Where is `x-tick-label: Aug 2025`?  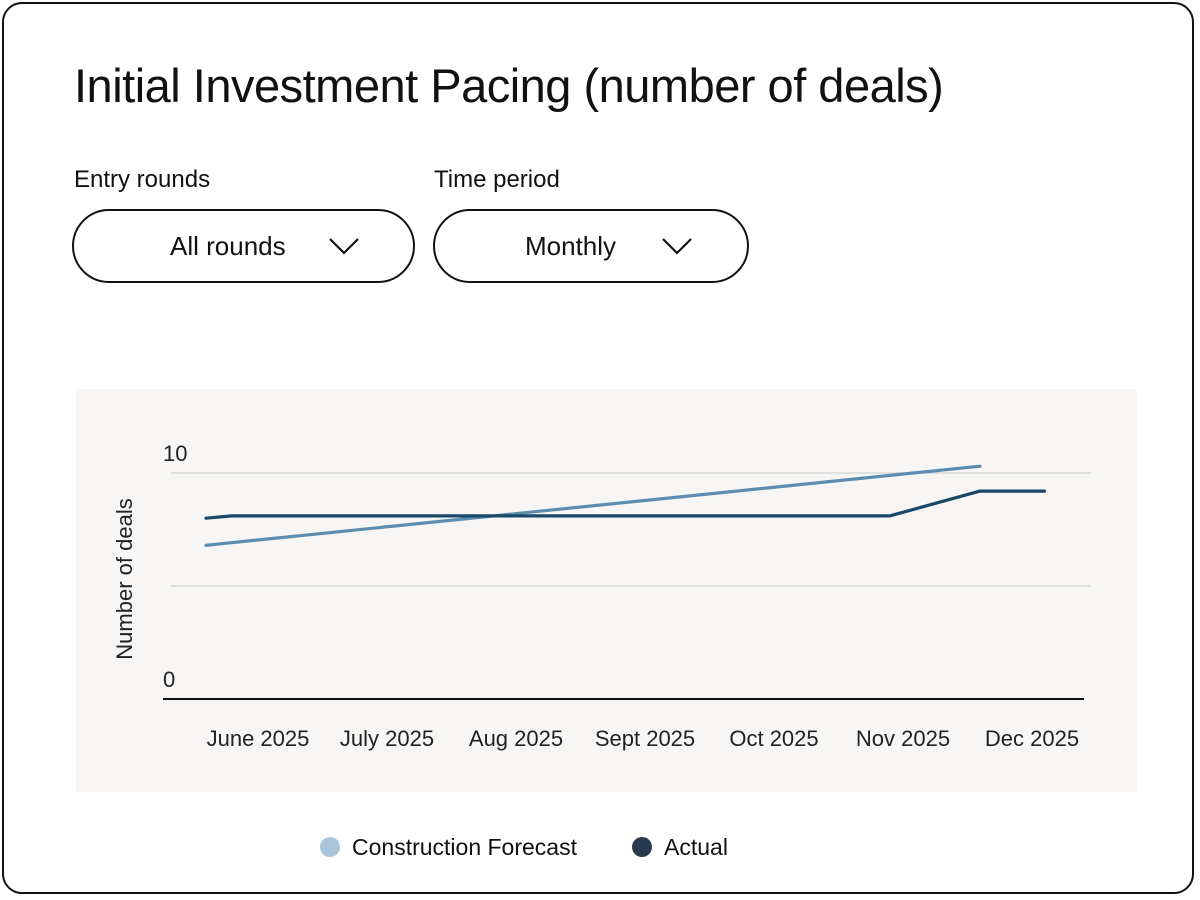
x-tick-label: Aug 2025 is located at coordinates (516, 738).